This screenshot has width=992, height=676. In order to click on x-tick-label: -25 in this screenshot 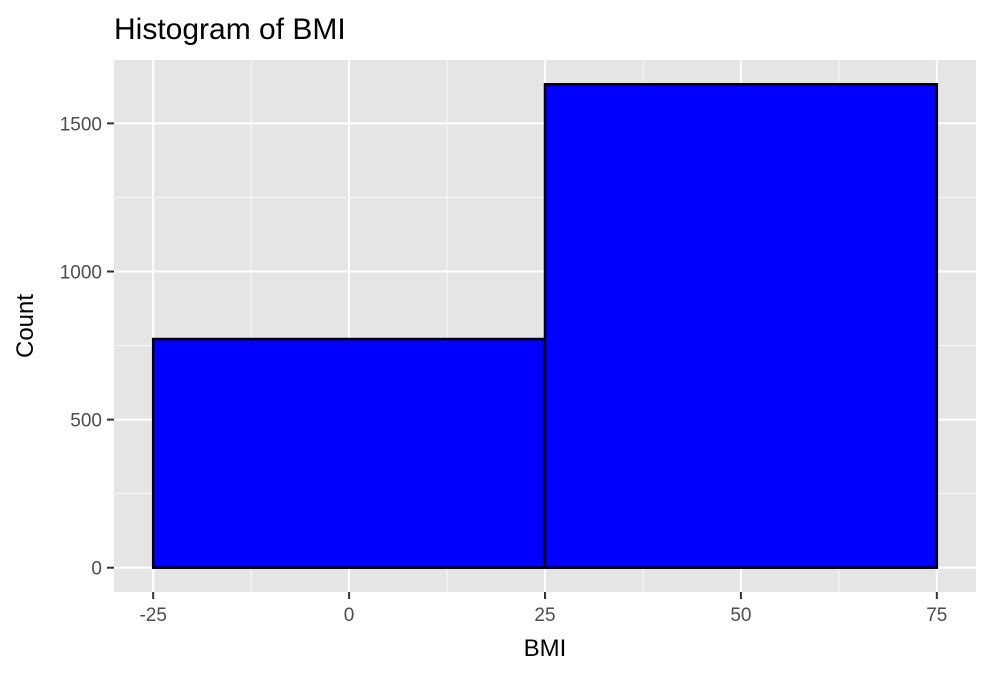, I will do `click(152, 615)`.